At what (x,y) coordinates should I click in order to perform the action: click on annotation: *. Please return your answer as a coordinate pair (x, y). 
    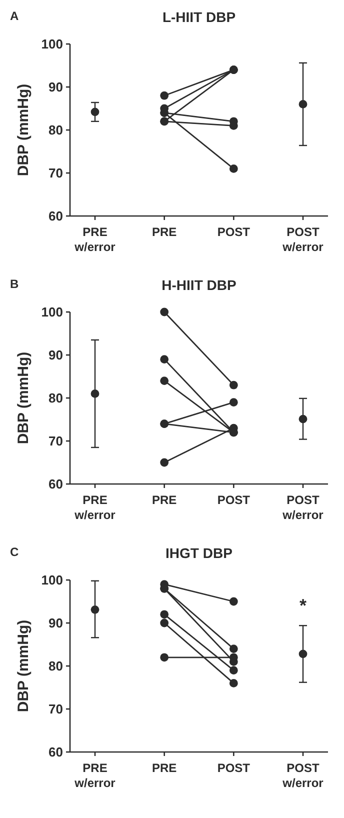
    Looking at the image, I should click on (303, 606).